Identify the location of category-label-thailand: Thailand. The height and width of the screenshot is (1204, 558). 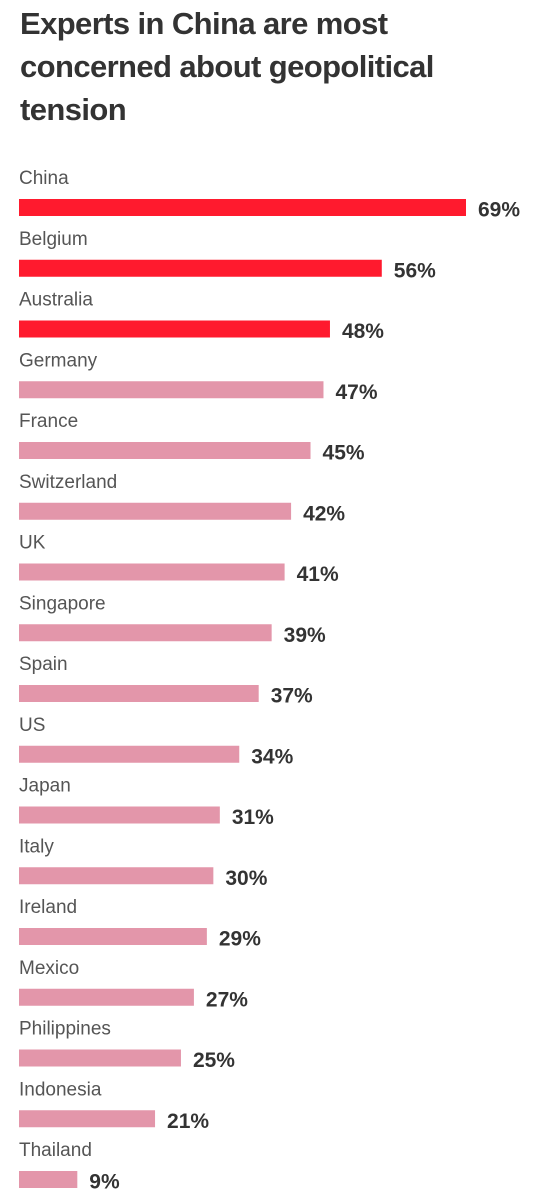
(55, 1150).